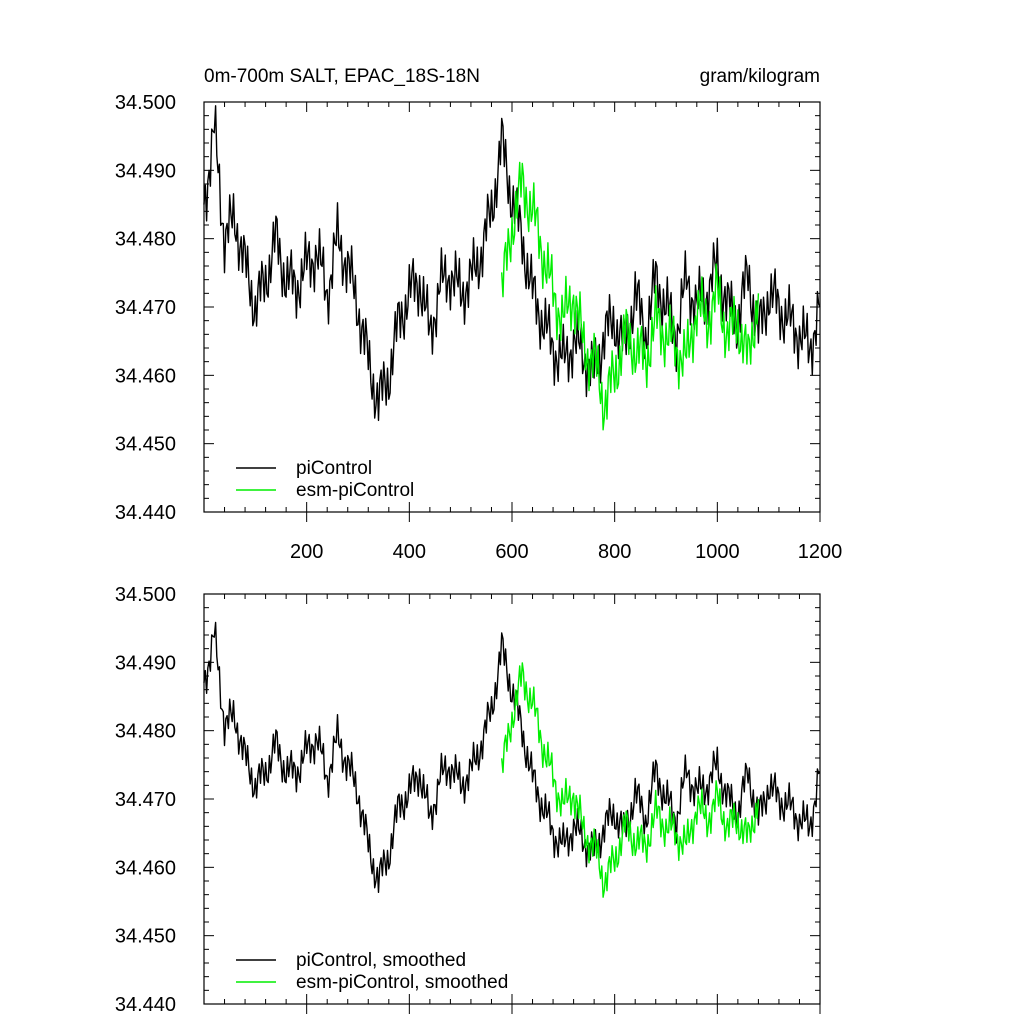 This screenshot has width=1024, height=1024. What do you see at coordinates (342, 76) in the screenshot?
I see `chart-title: 0m-700m SALT, EPAC_18S-18N` at bounding box center [342, 76].